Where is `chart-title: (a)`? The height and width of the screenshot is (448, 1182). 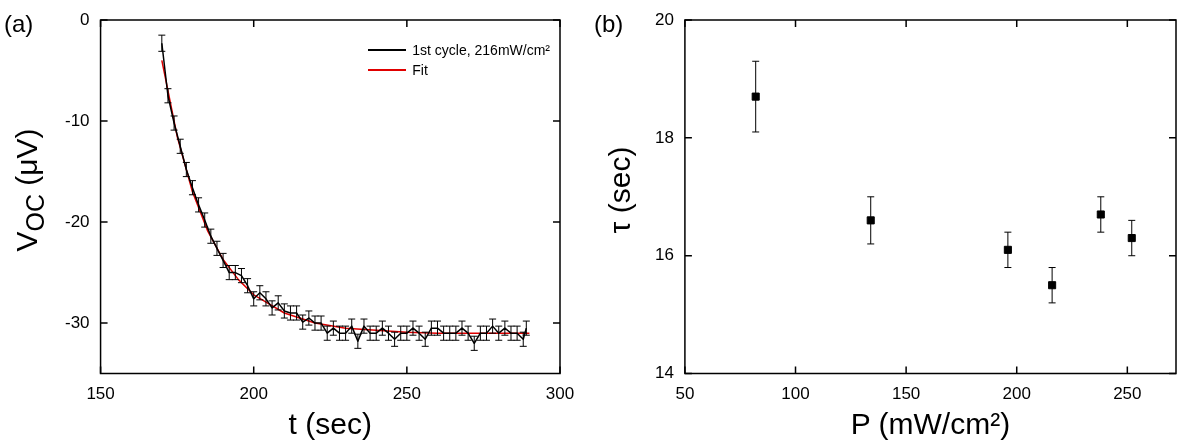
chart-title: (a) is located at coordinates (19, 24).